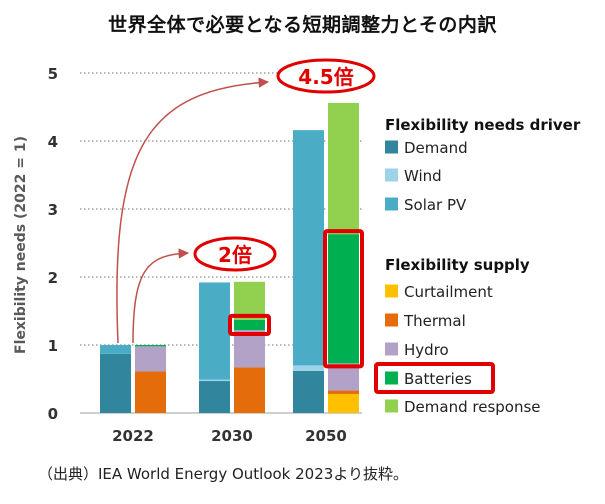 This screenshot has width=605, height=504. I want to click on legend-swatch-wind, so click(391, 175).